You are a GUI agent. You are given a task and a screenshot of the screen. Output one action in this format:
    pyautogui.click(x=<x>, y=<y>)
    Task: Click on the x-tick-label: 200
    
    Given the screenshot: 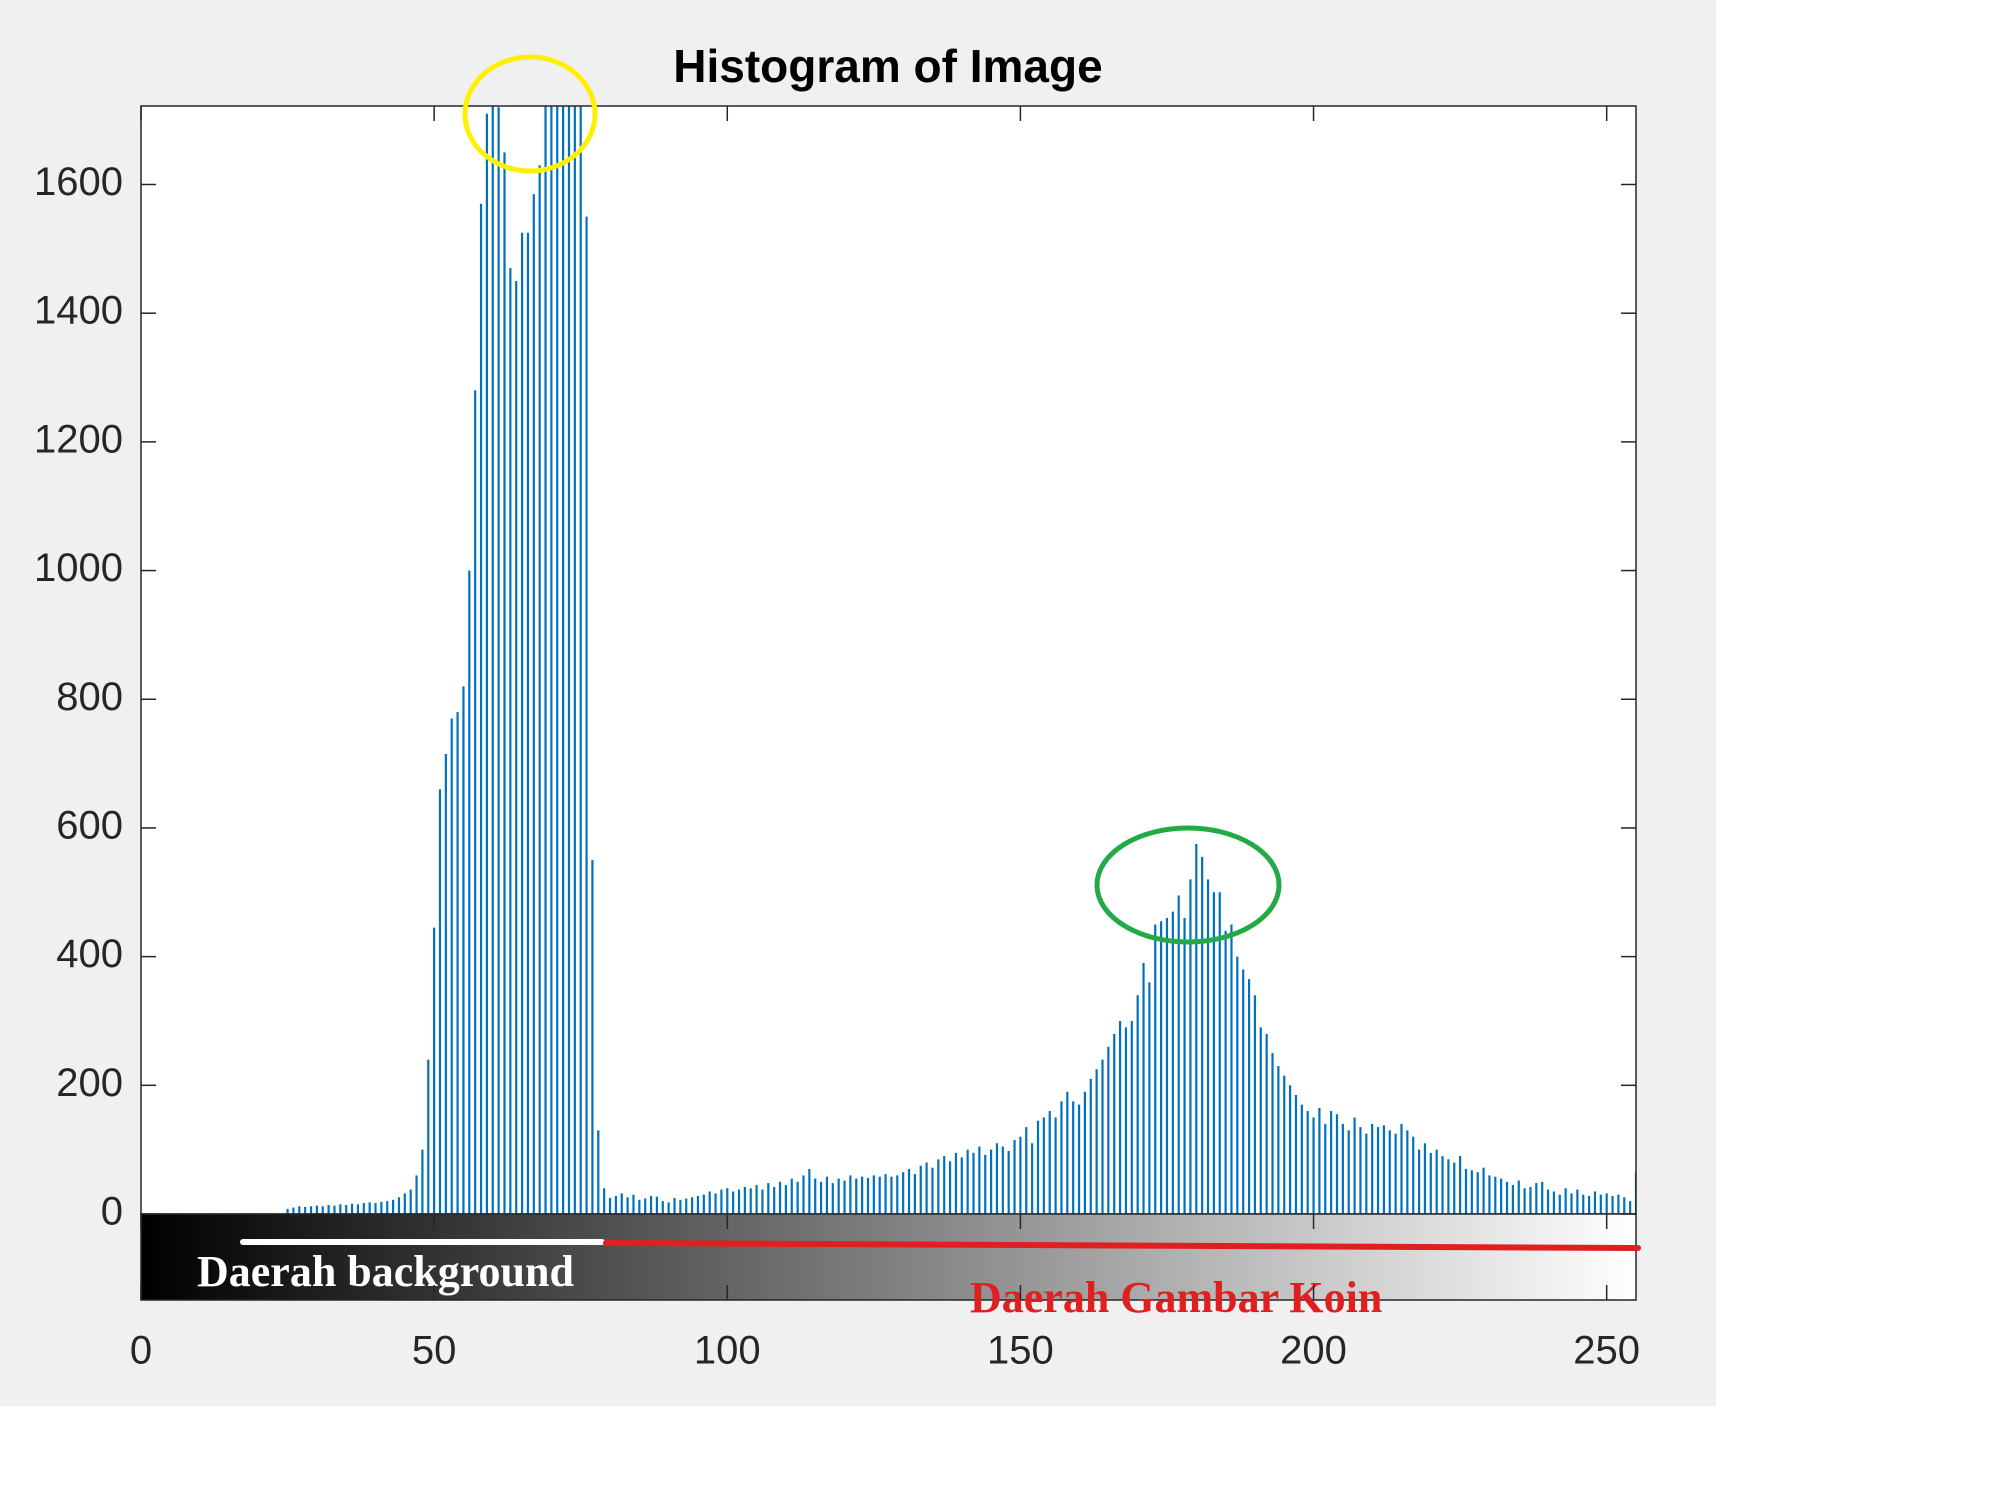 What is the action you would take?
    pyautogui.click(x=1313, y=1351)
    